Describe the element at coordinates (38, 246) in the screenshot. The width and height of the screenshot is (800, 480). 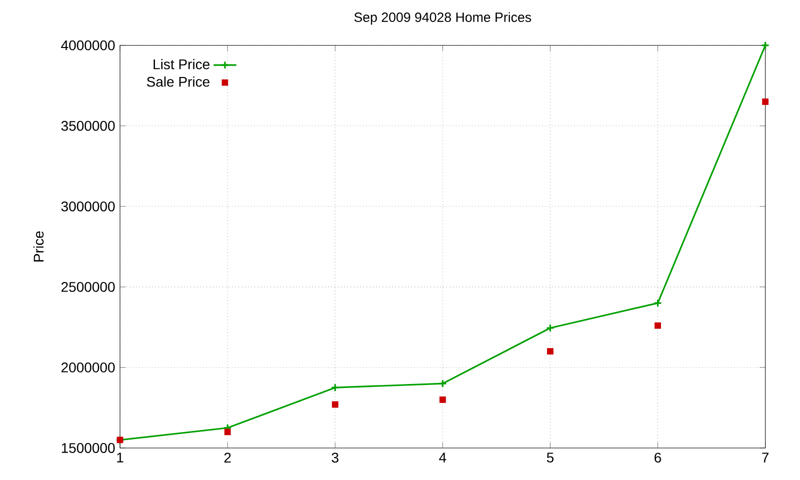
I see `y-axis-title: Price` at that location.